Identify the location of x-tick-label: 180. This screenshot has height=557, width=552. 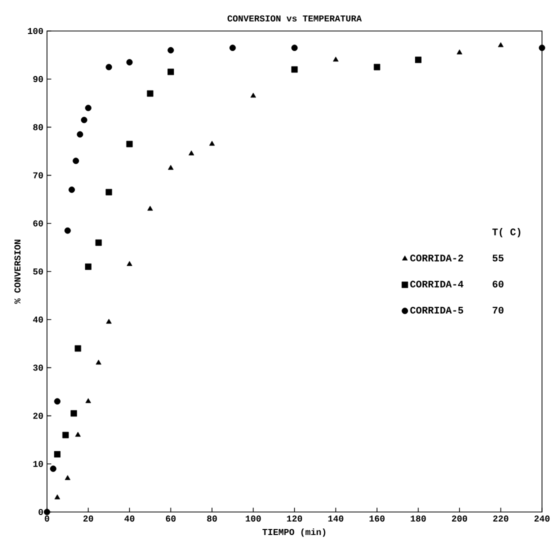
(418, 519).